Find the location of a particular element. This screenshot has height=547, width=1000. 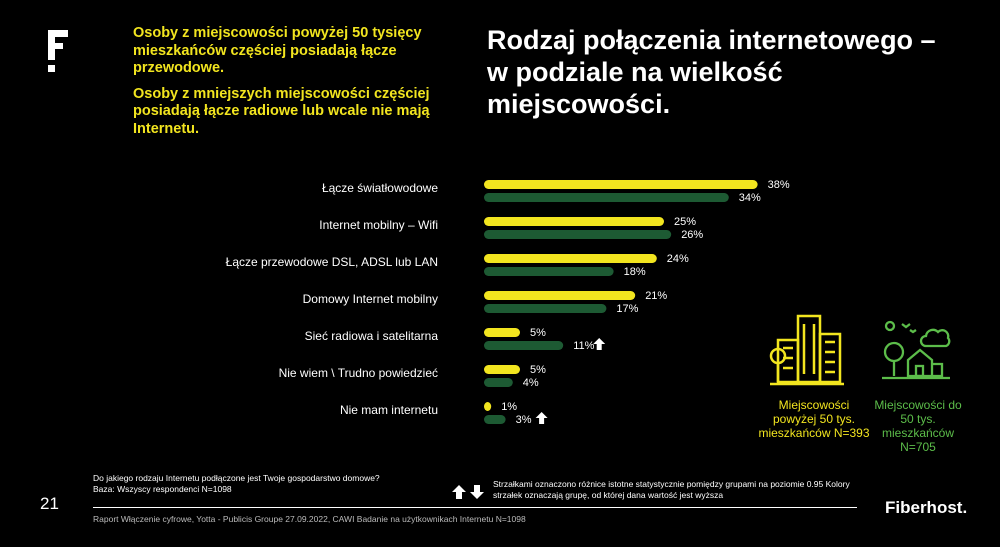

city-buildings-icon is located at coordinates (806, 350).